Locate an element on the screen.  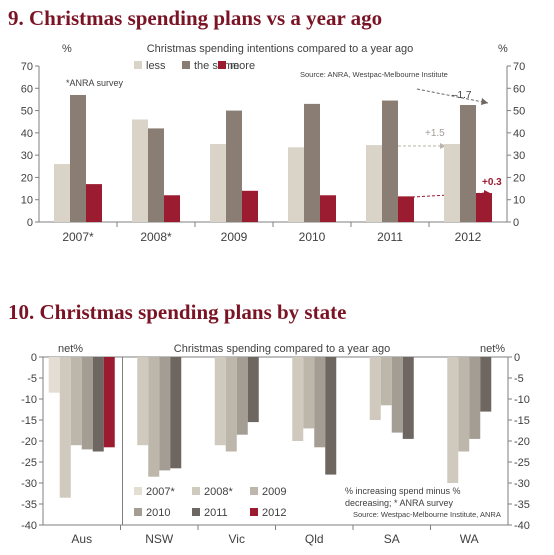
bar-2011-Vic is located at coordinates (253, 390).